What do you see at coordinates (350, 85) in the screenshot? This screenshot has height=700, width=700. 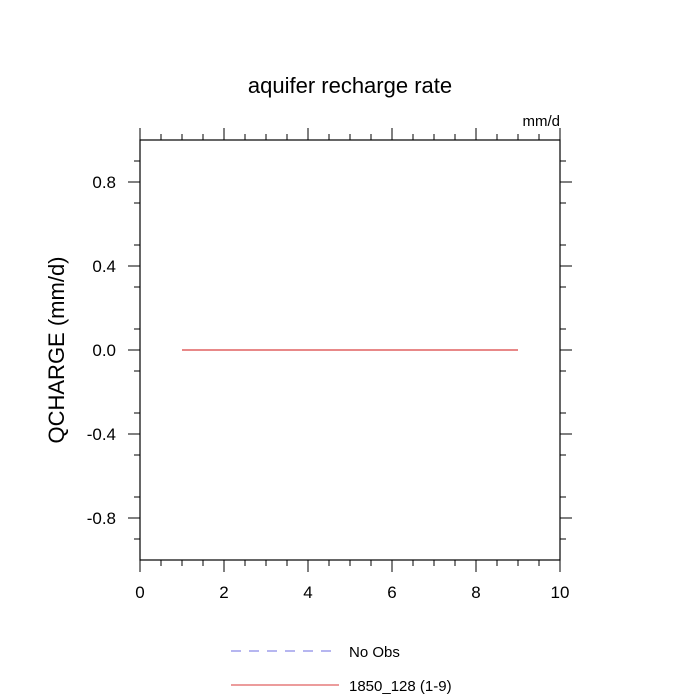 I see `chart-title: aquifer recharge rate` at bounding box center [350, 85].